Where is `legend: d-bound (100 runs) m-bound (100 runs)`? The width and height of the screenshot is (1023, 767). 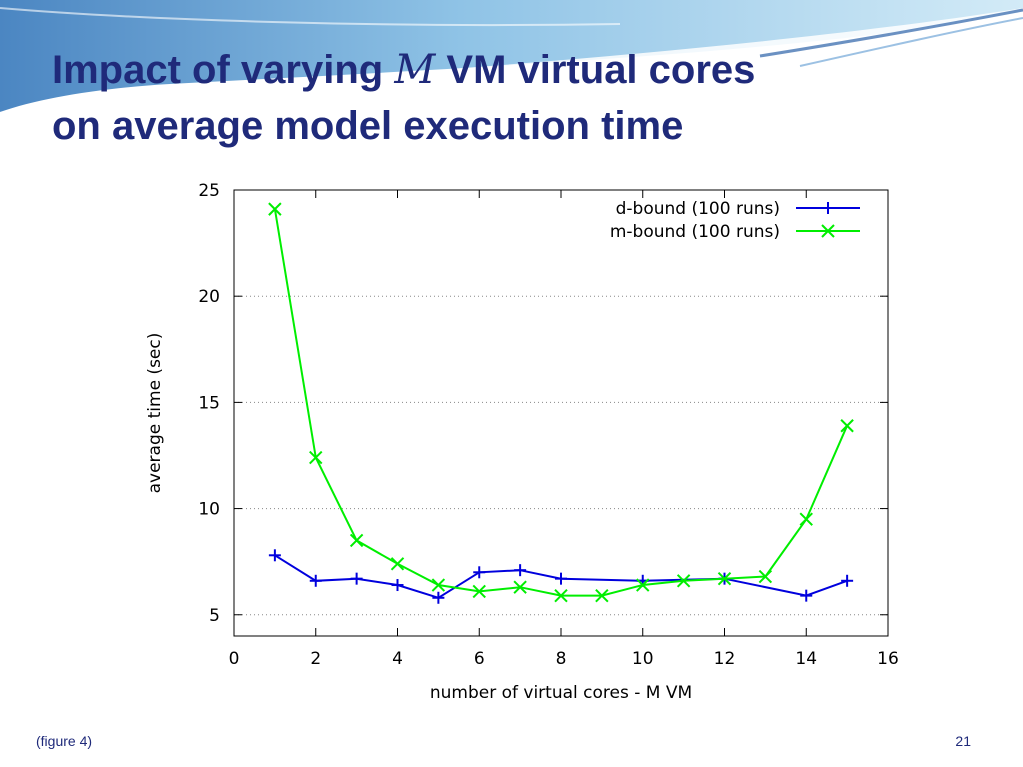 legend: d-bound (100 runs) m-bound (100 runs) is located at coordinates (735, 220).